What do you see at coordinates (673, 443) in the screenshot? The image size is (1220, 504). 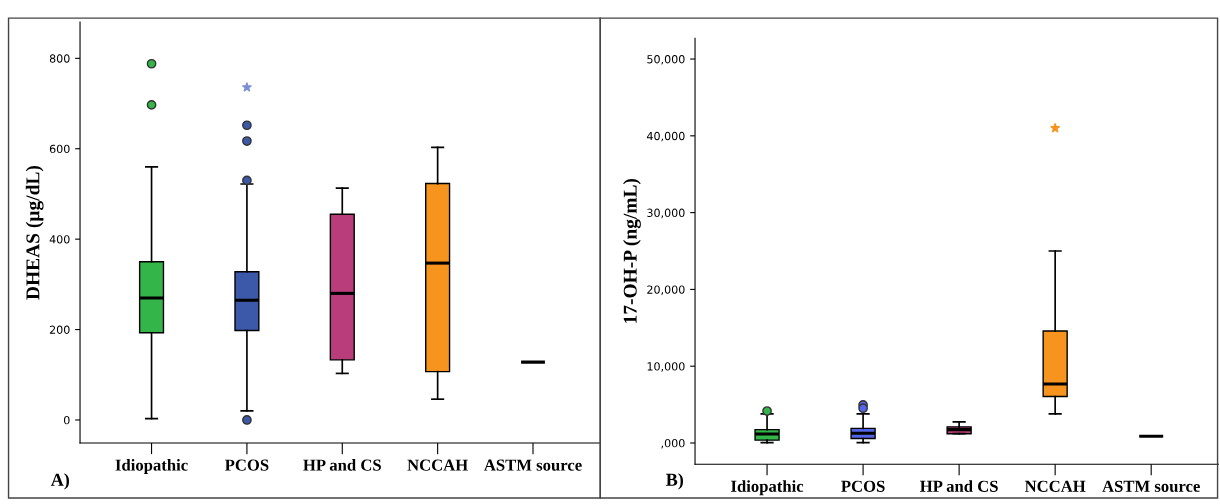 I see `y-tick-label: ,000` at bounding box center [673, 443].